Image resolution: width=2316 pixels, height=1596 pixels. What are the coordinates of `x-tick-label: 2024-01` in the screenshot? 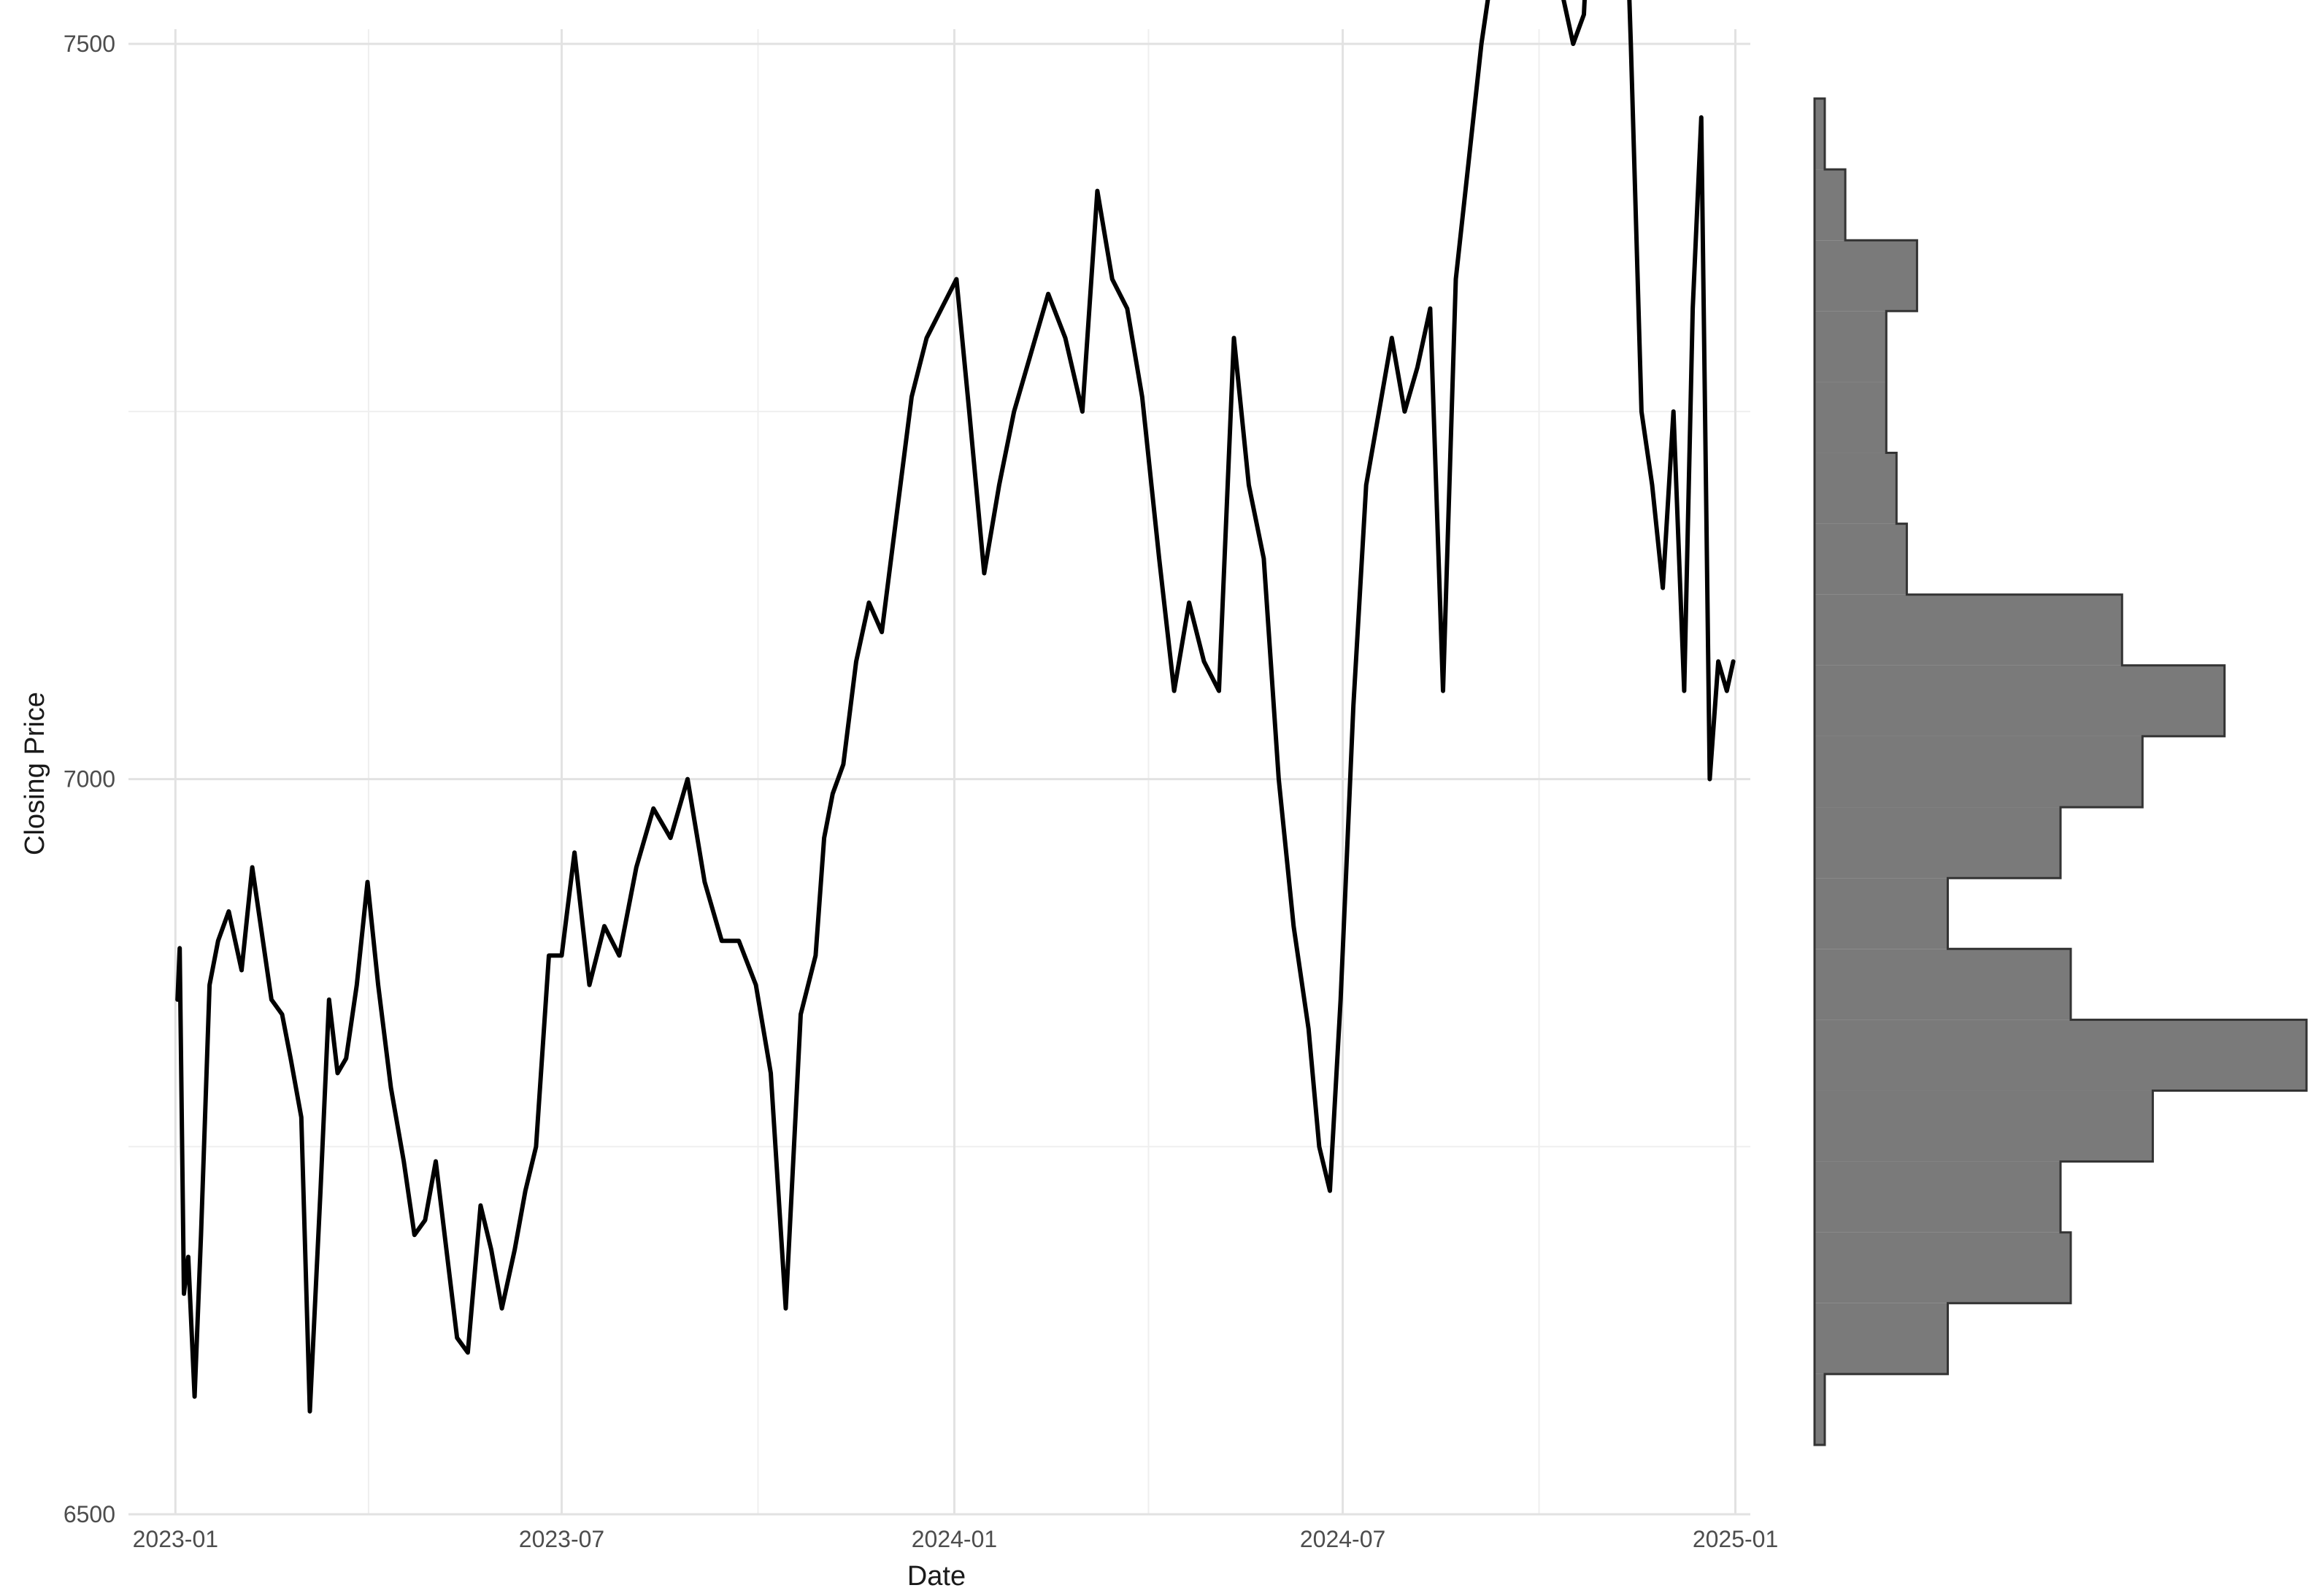 It's located at (954, 1539).